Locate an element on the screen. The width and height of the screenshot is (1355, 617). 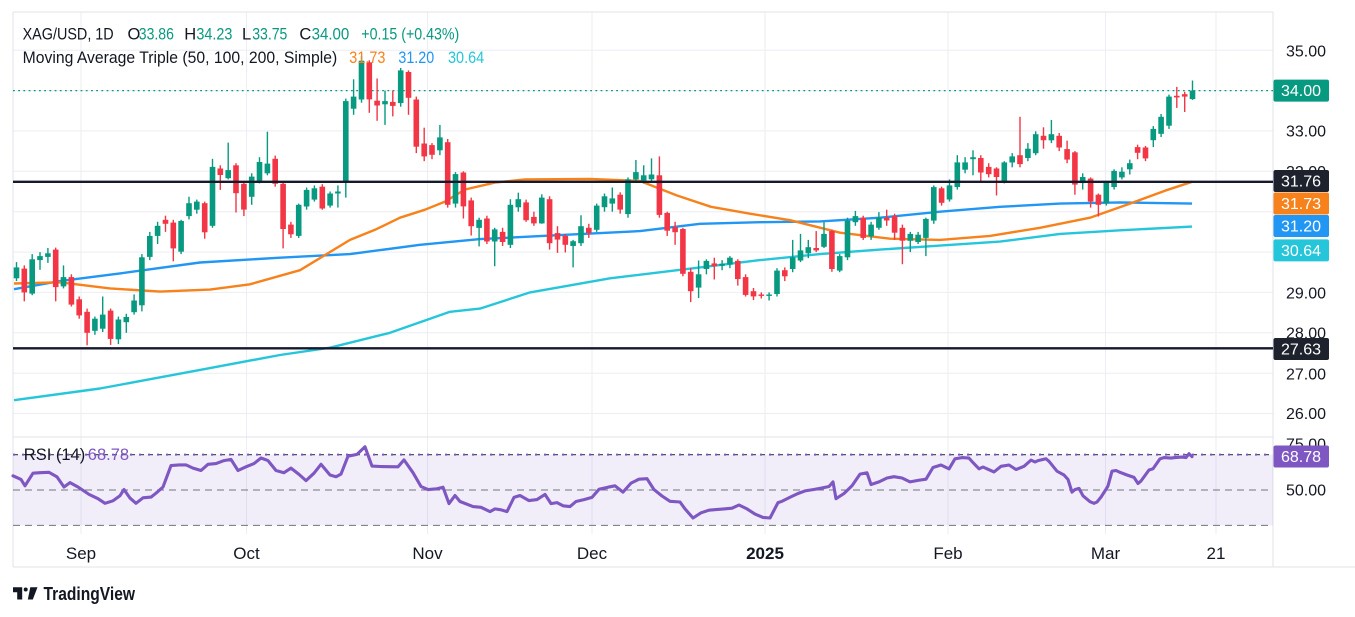
svg-text: XAG/USD, 1D is located at coordinates (68, 35).